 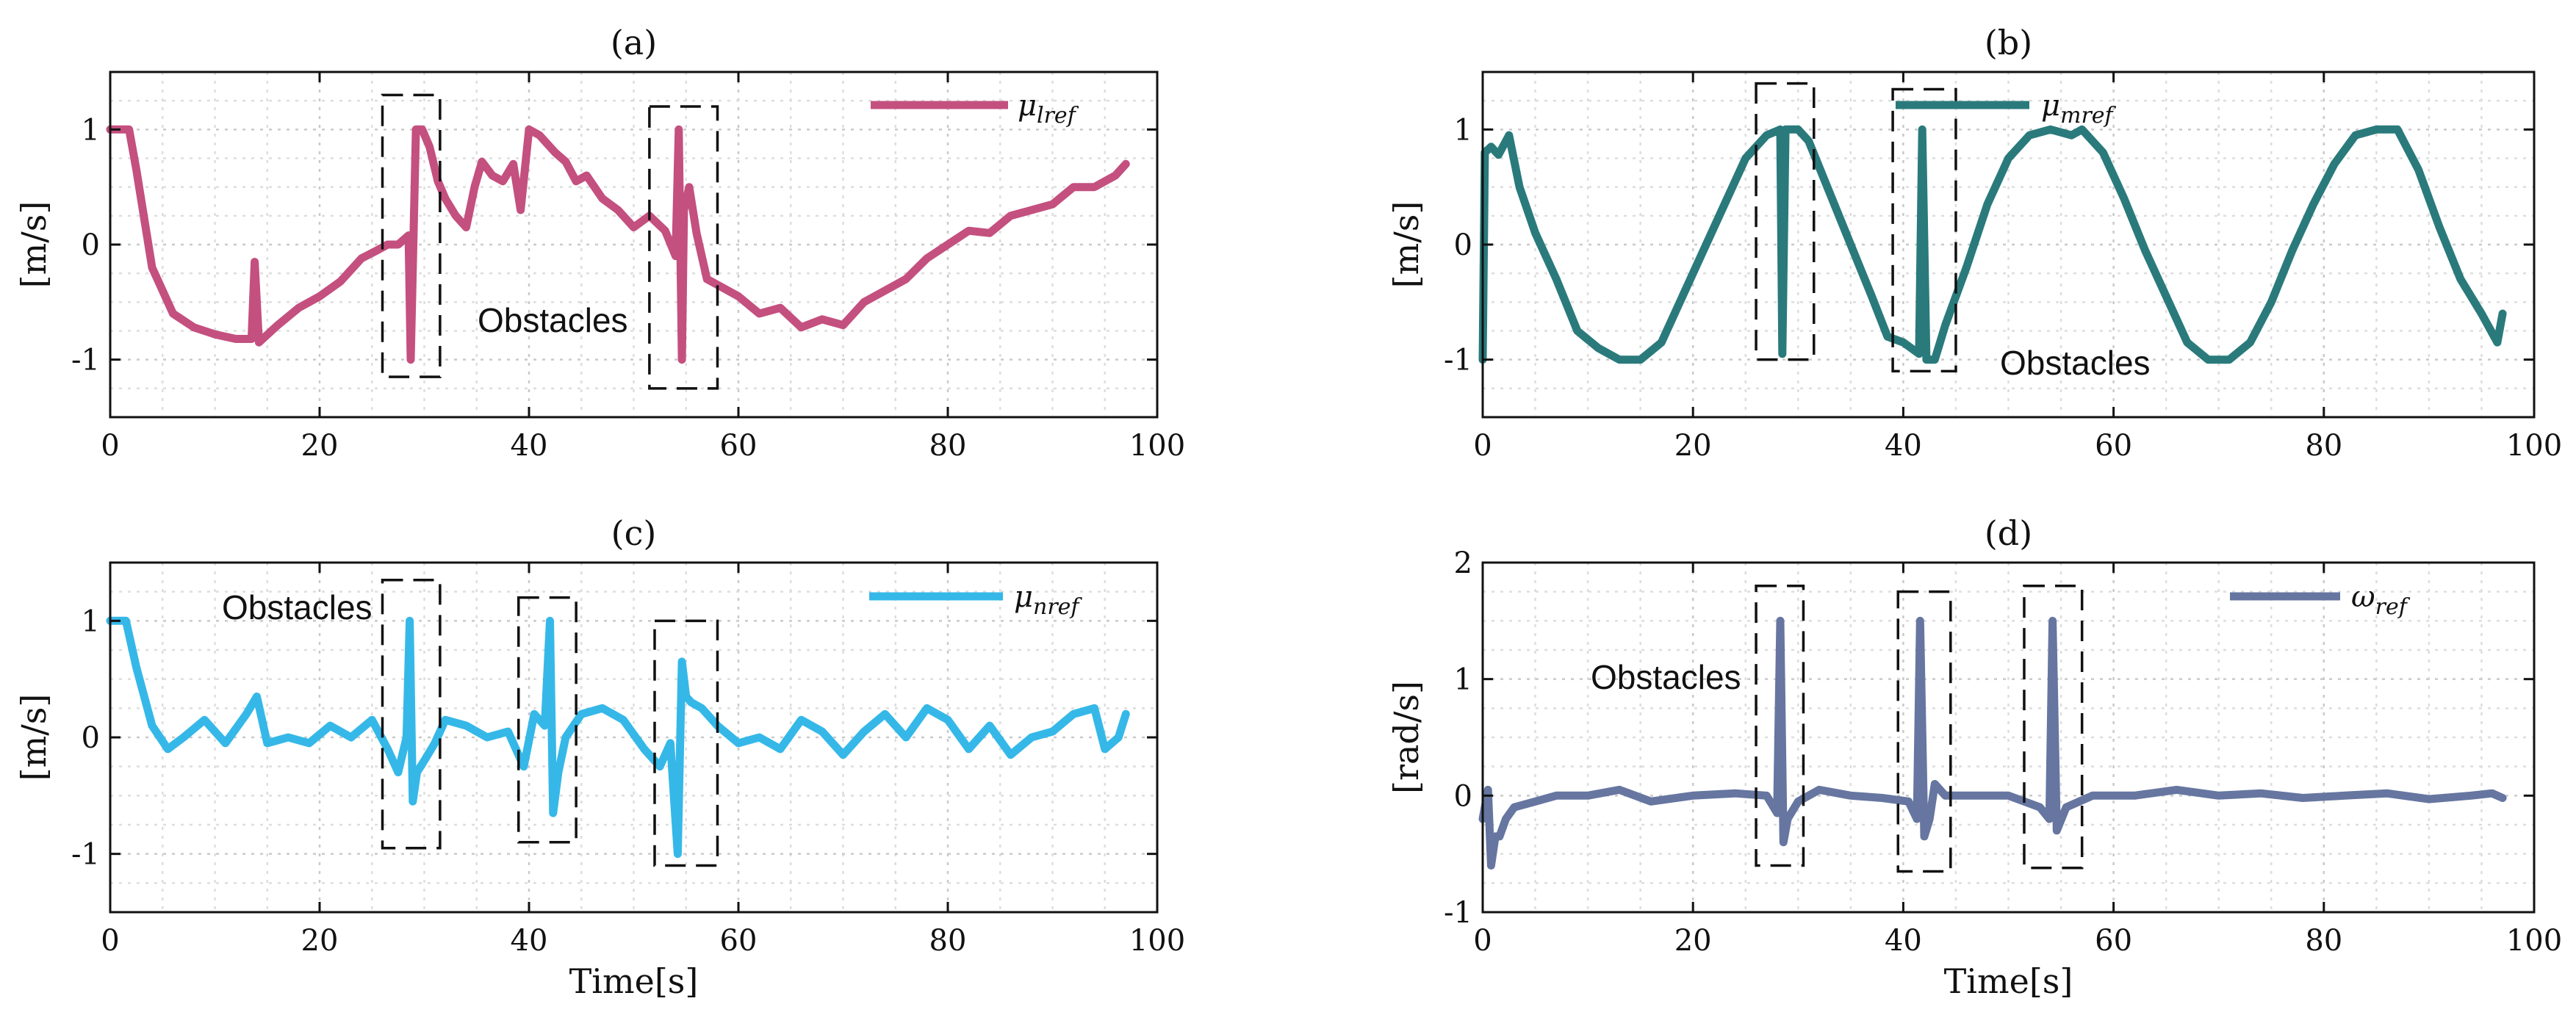 I want to click on panel-title: (d), so click(x=2008, y=533).